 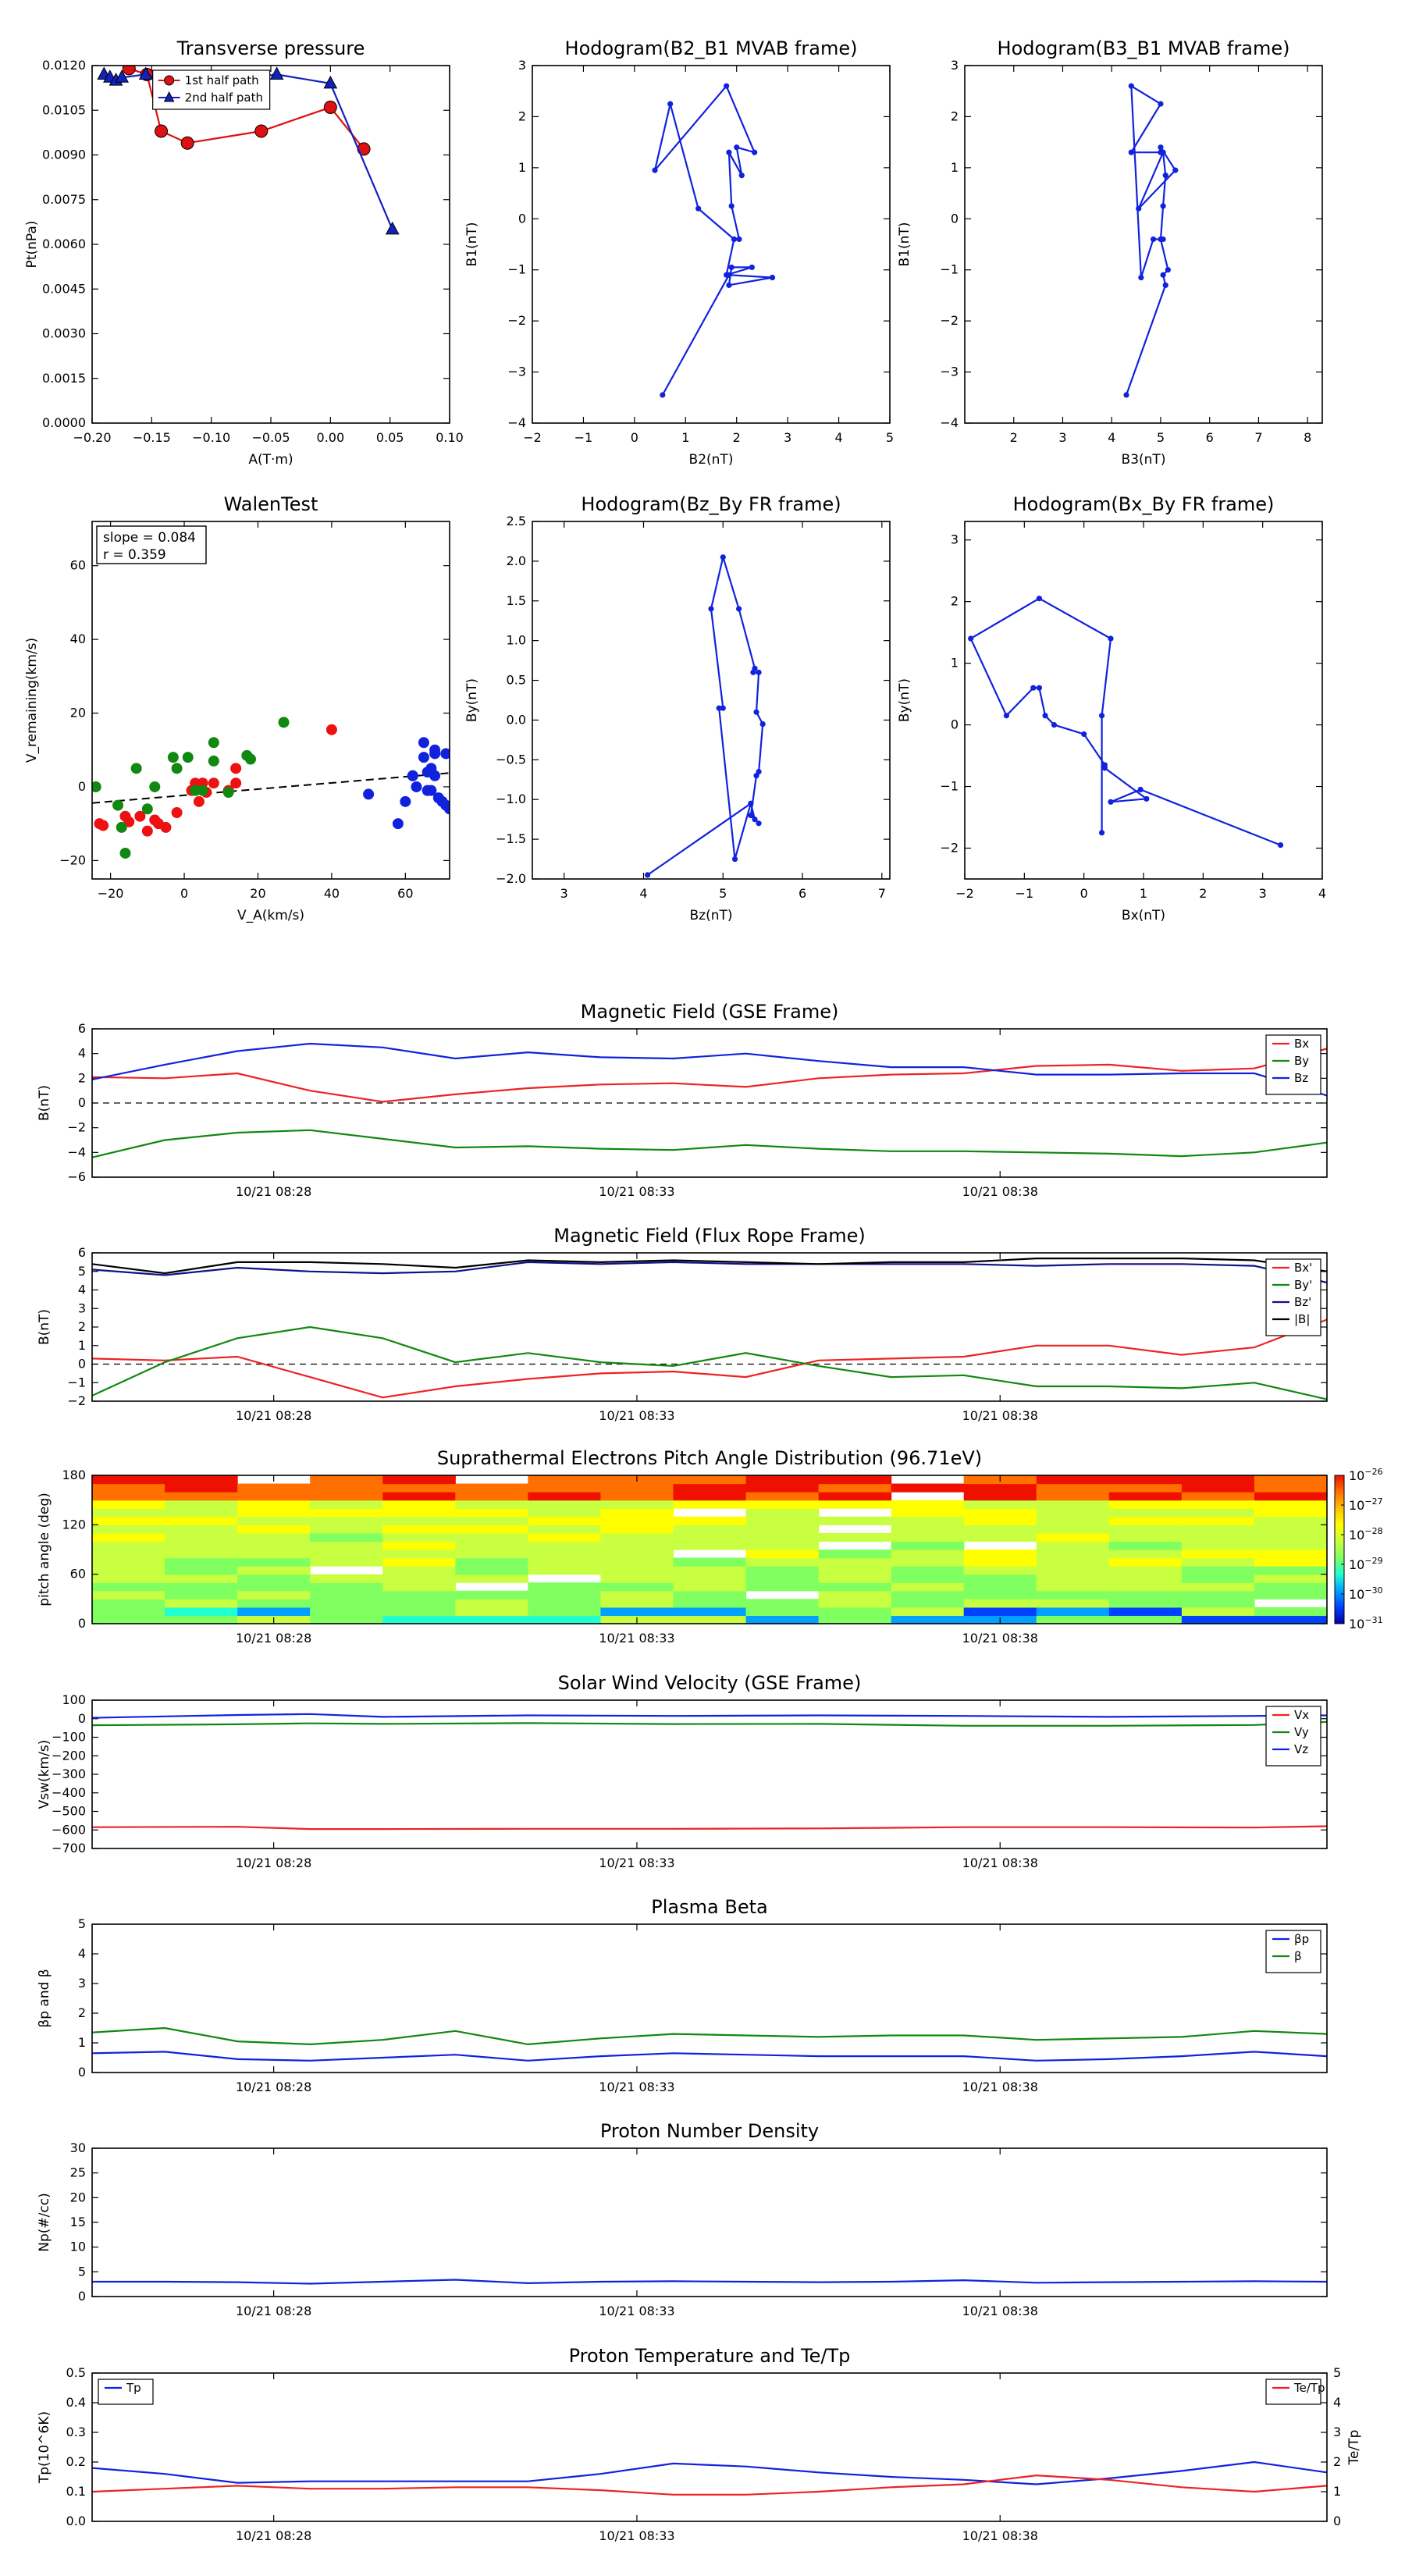 I want to click on legend-entry: Te/Tp, so click(x=1309, y=2388).